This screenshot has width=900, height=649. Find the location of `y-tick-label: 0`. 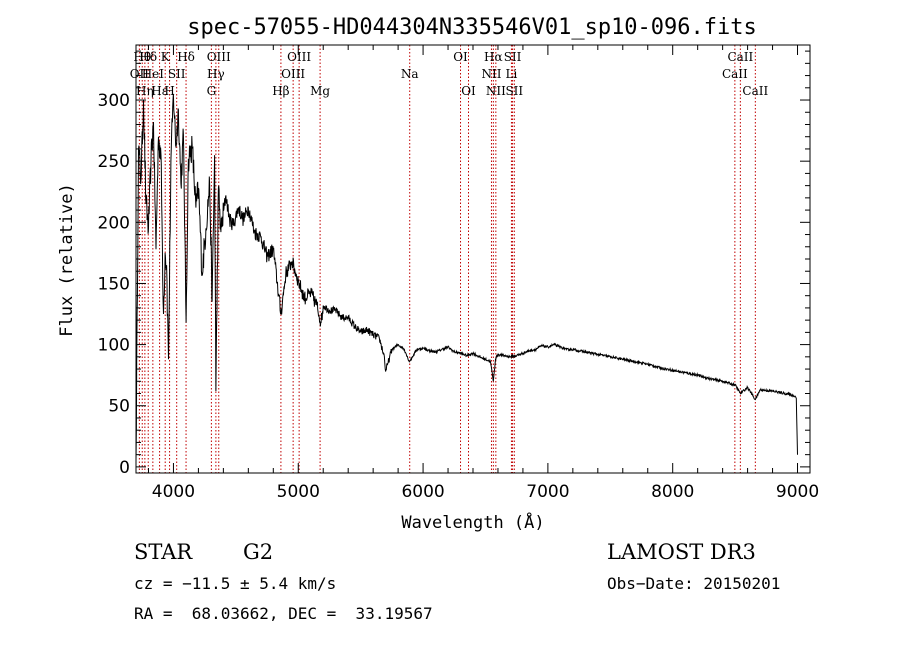

y-tick-label: 0 is located at coordinates (124, 468).